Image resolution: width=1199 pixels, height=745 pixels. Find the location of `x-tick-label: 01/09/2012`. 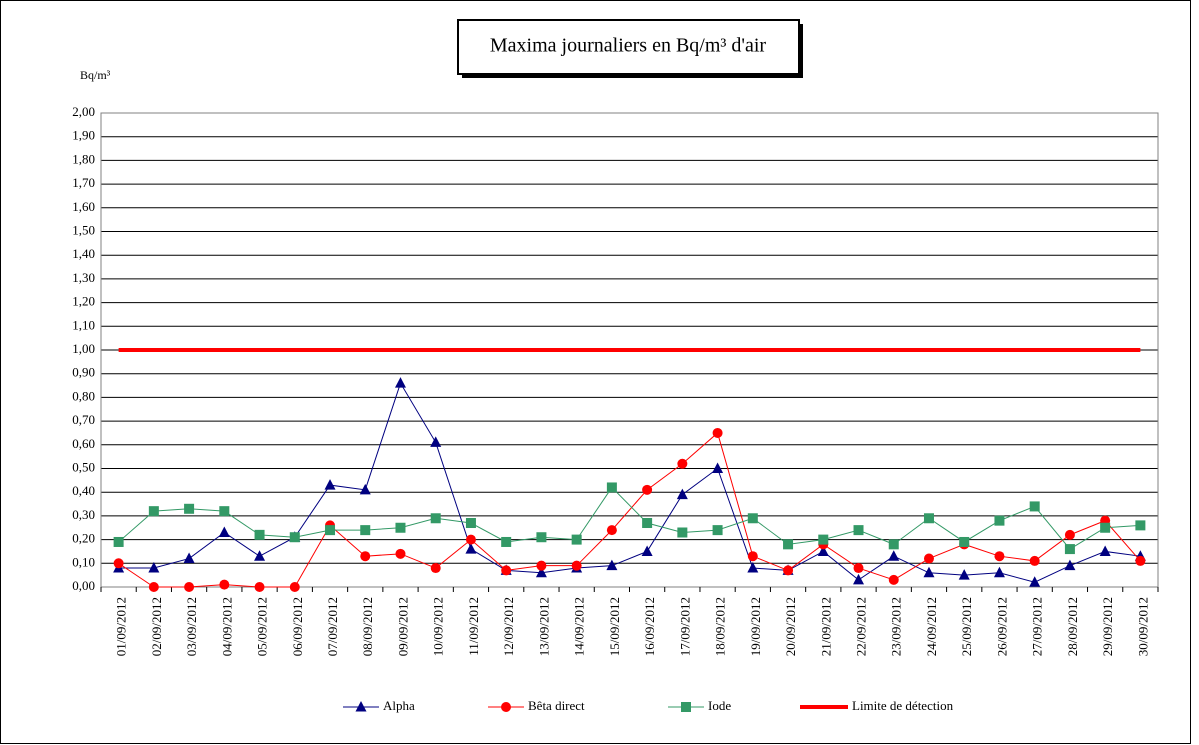

x-tick-label: 01/09/2012 is located at coordinates (121, 626).